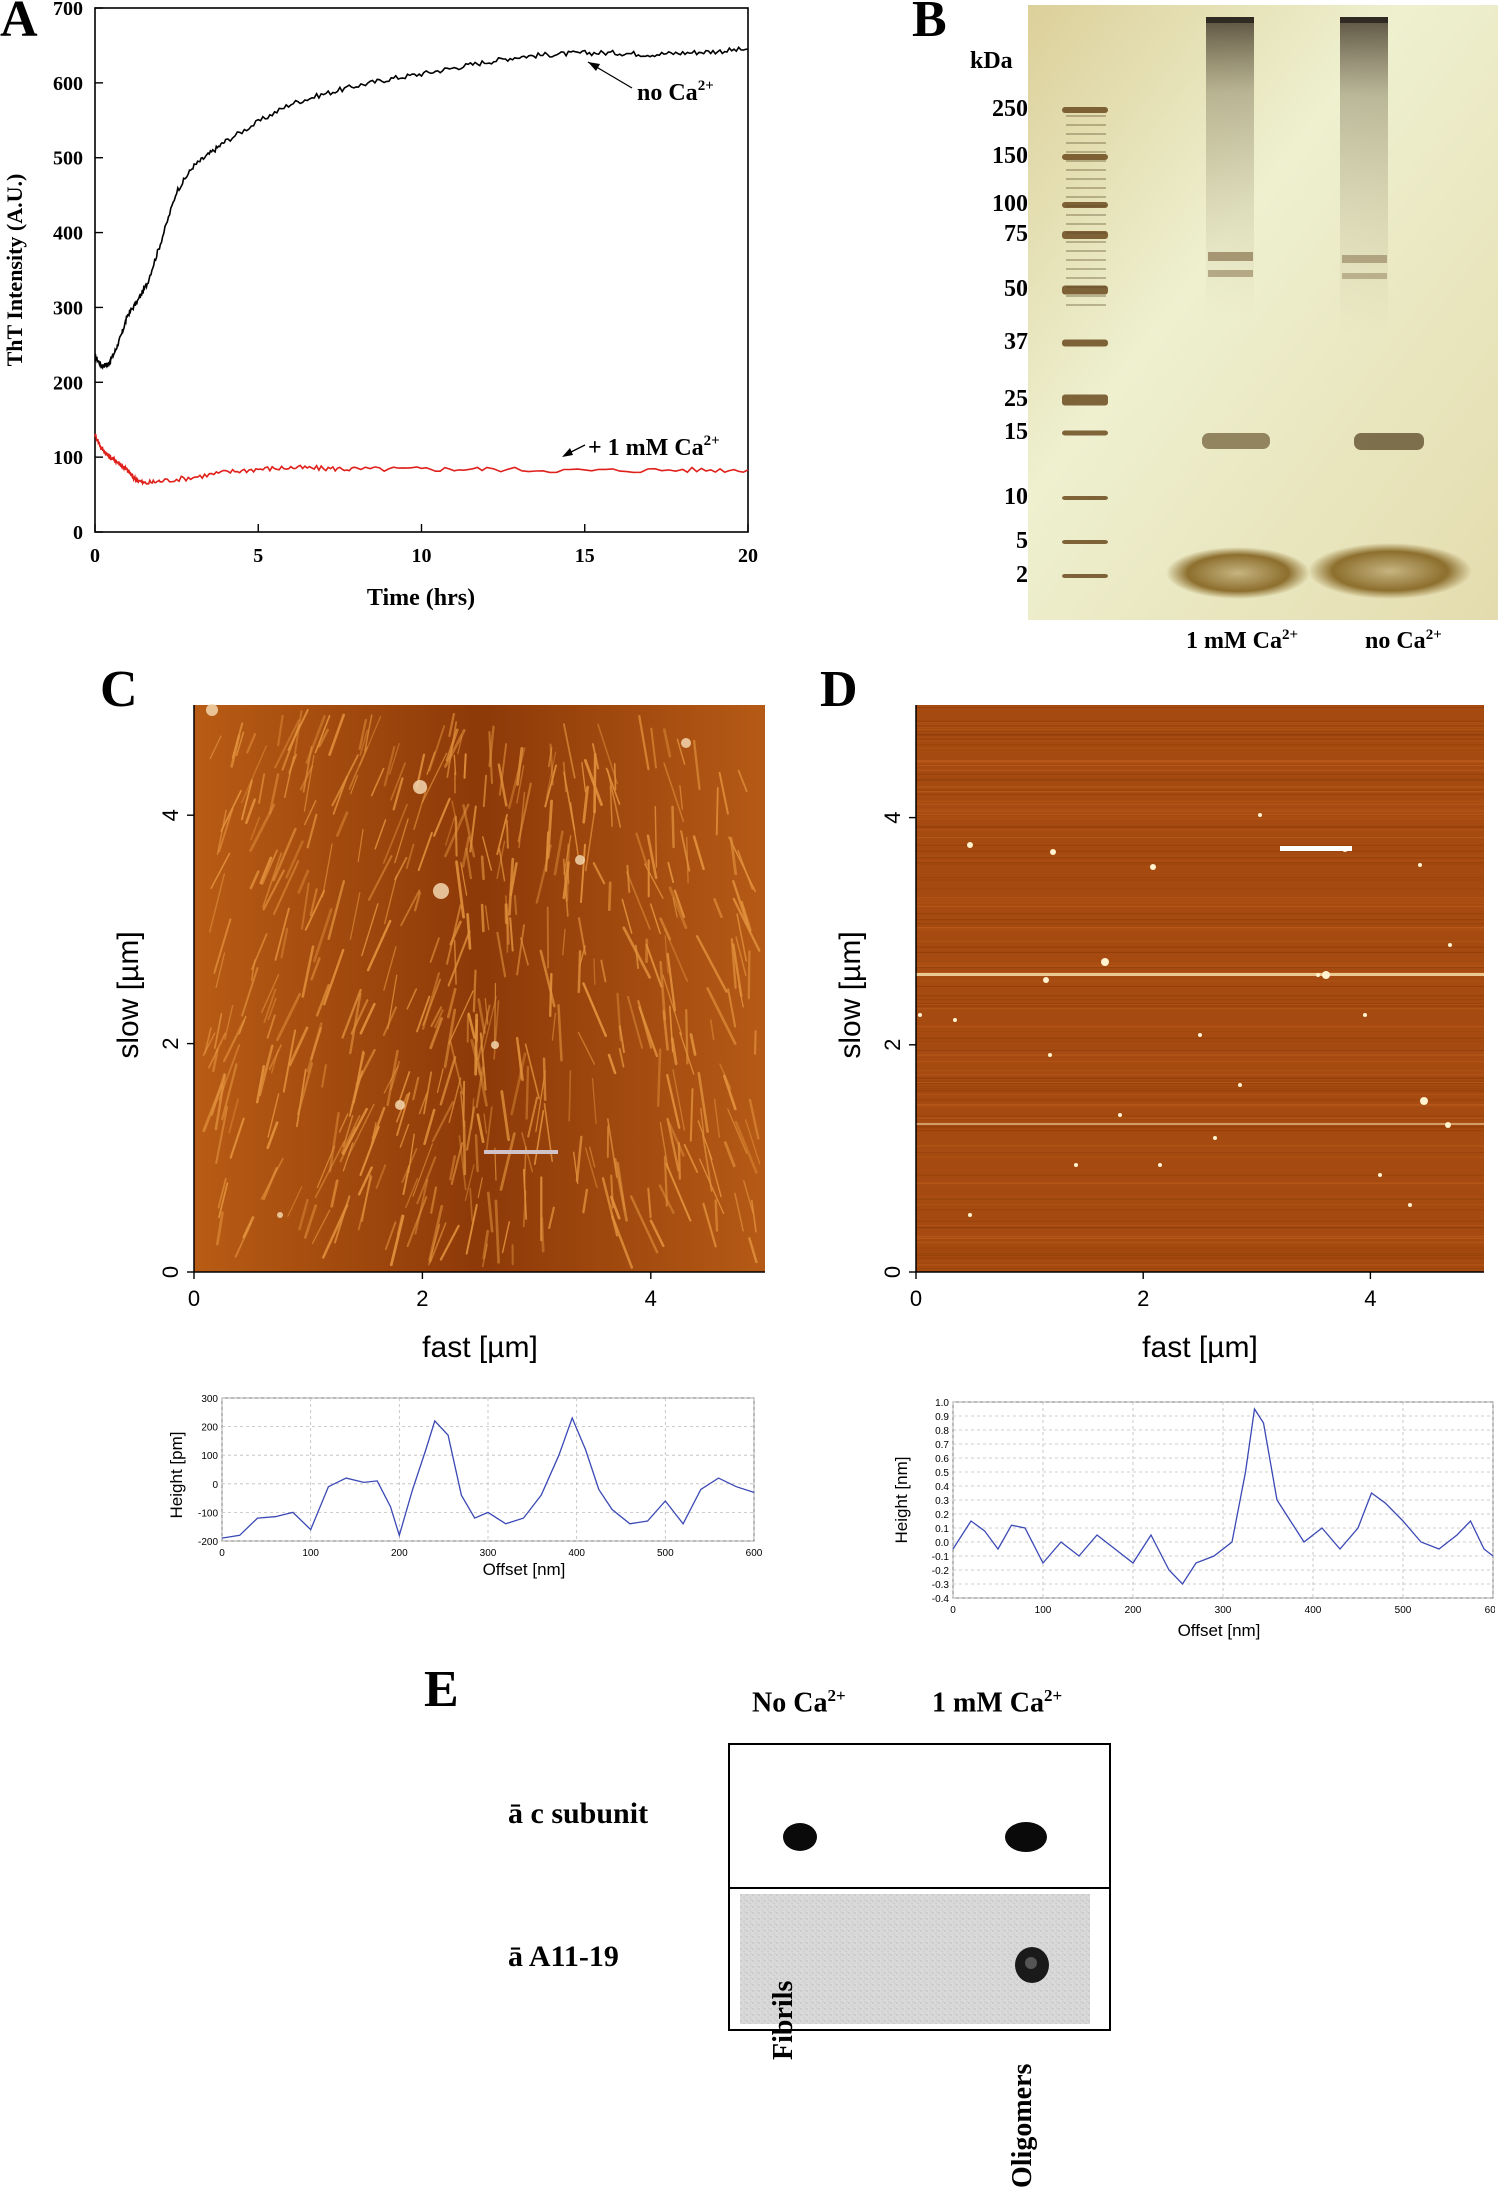  I want to click on profile-xtick-label: 0, so click(953, 1610).